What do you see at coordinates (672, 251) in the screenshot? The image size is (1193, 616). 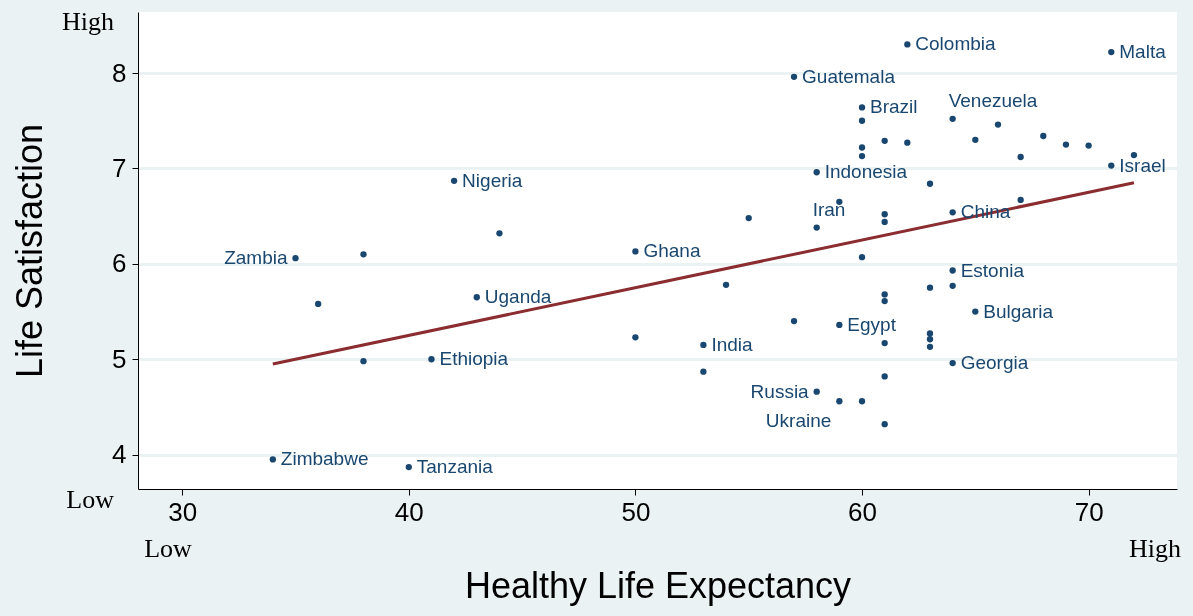 I see `annotation: Ghana` at bounding box center [672, 251].